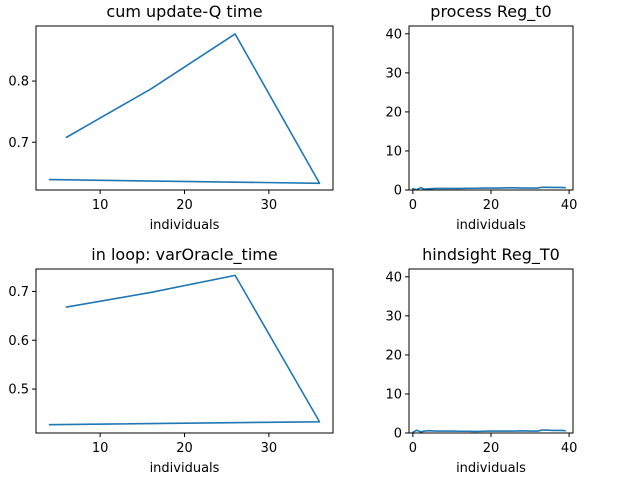 This screenshot has height=480, width=640. I want to click on chart-4-frame, so click(491, 351).